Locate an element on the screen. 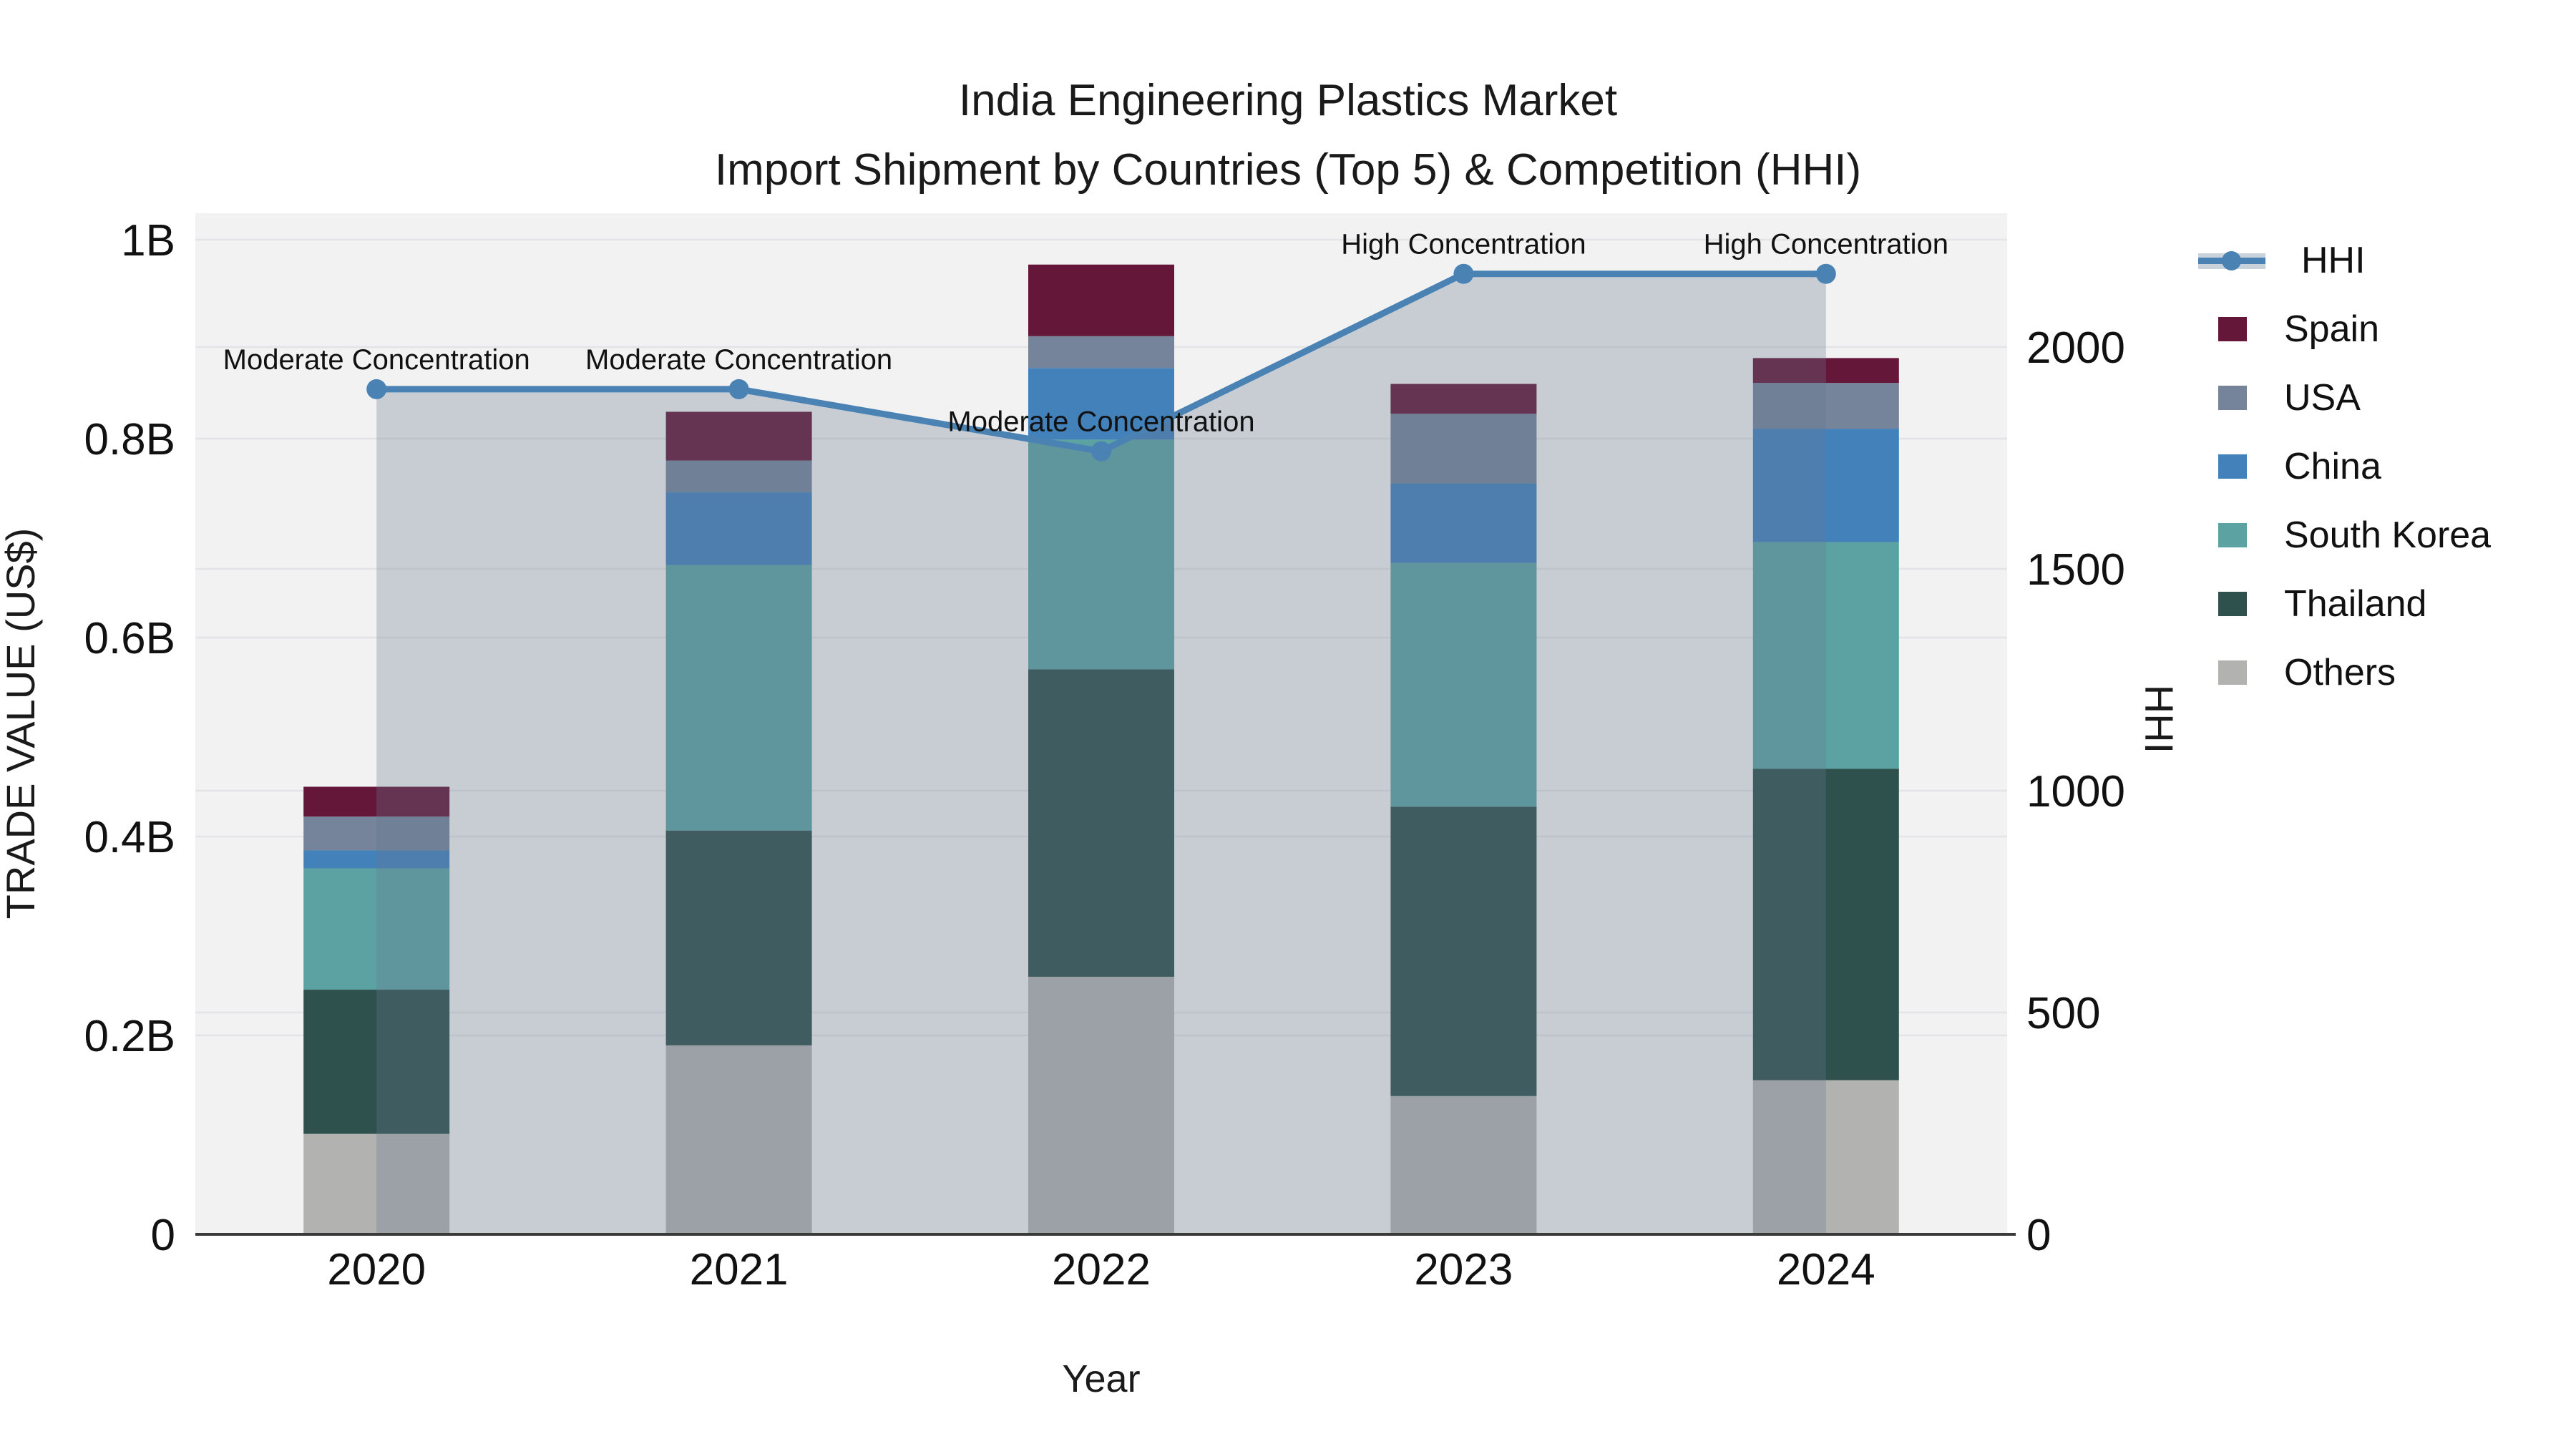 Image resolution: width=2576 pixels, height=1449 pixels. bar-segment-others-2021 is located at coordinates (738, 1139).